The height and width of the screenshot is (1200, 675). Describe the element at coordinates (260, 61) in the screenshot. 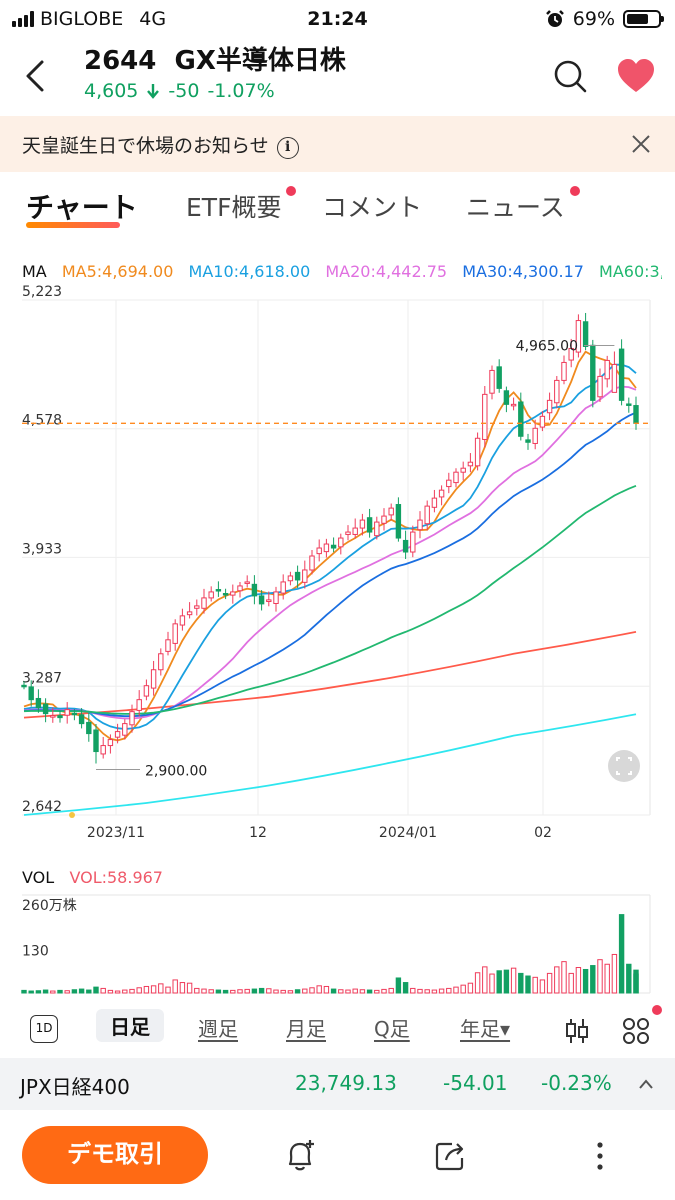

I see `security-name: GX半導体日株` at that location.